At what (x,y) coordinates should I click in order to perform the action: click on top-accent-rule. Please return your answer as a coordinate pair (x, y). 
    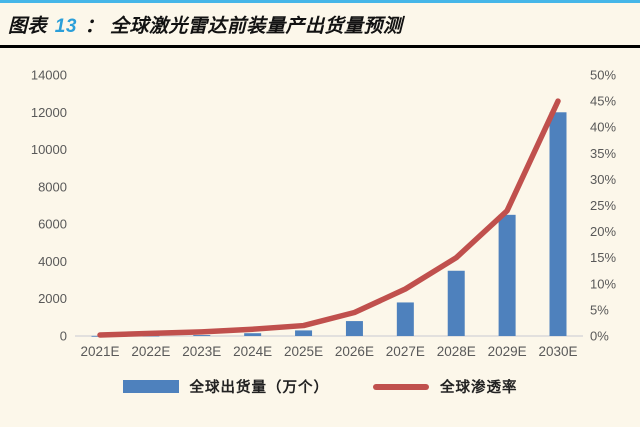
    Looking at the image, I should click on (320, 1).